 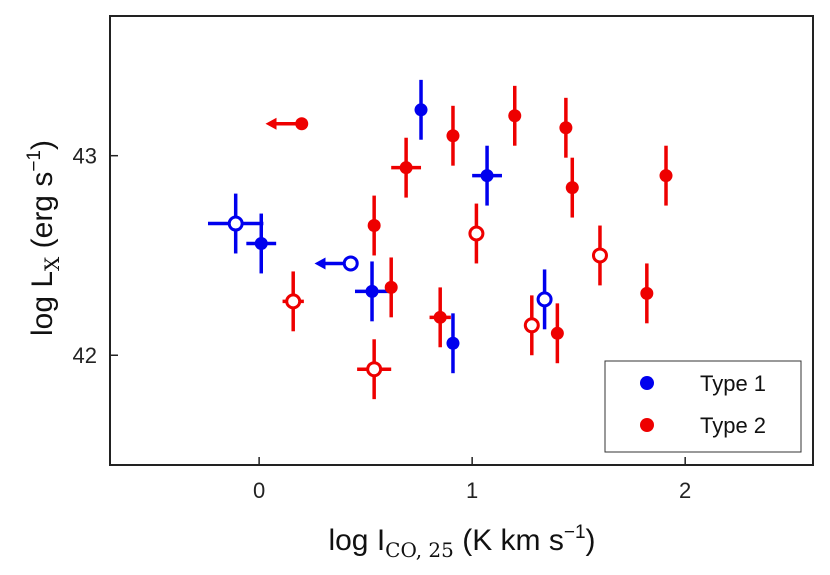 I want to click on legend-marker-type2, so click(x=647, y=425).